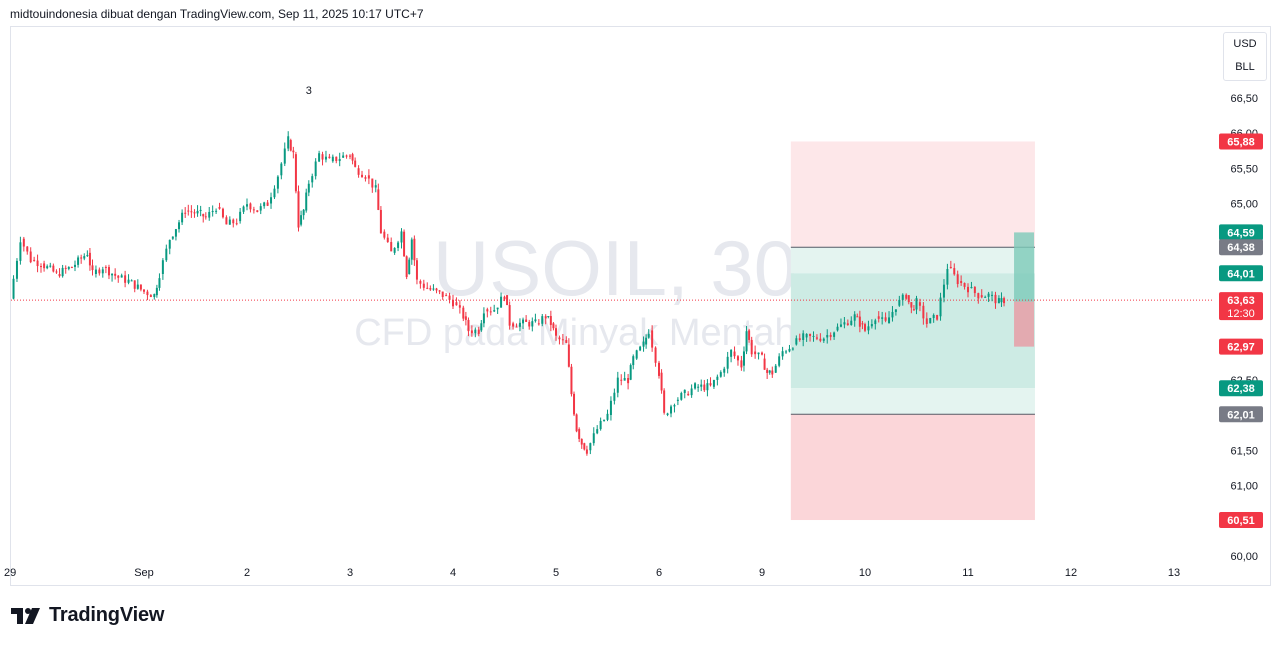  Describe the element at coordinates (1244, 451) in the screenshot. I see `y-tick-label: 61,50` at that location.